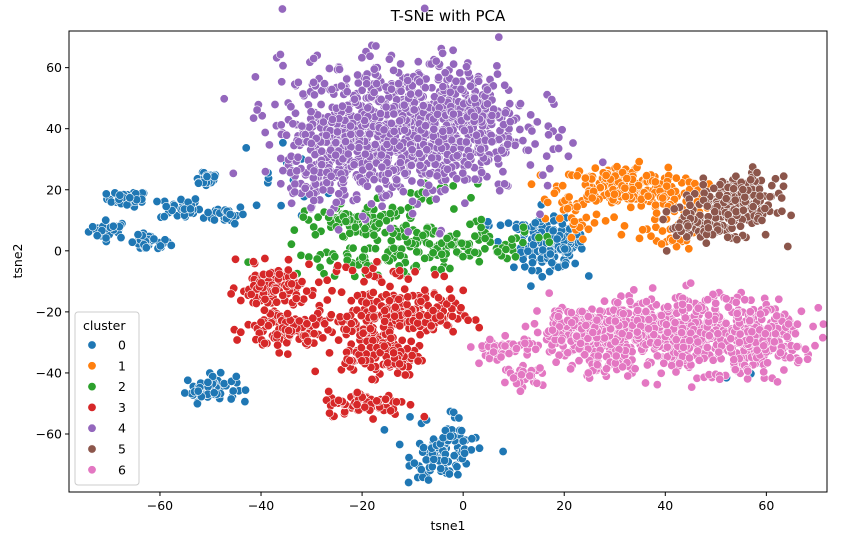 The width and height of the screenshot is (853, 549). What do you see at coordinates (122, 469) in the screenshot?
I see `legend-label-6: 6` at bounding box center [122, 469].